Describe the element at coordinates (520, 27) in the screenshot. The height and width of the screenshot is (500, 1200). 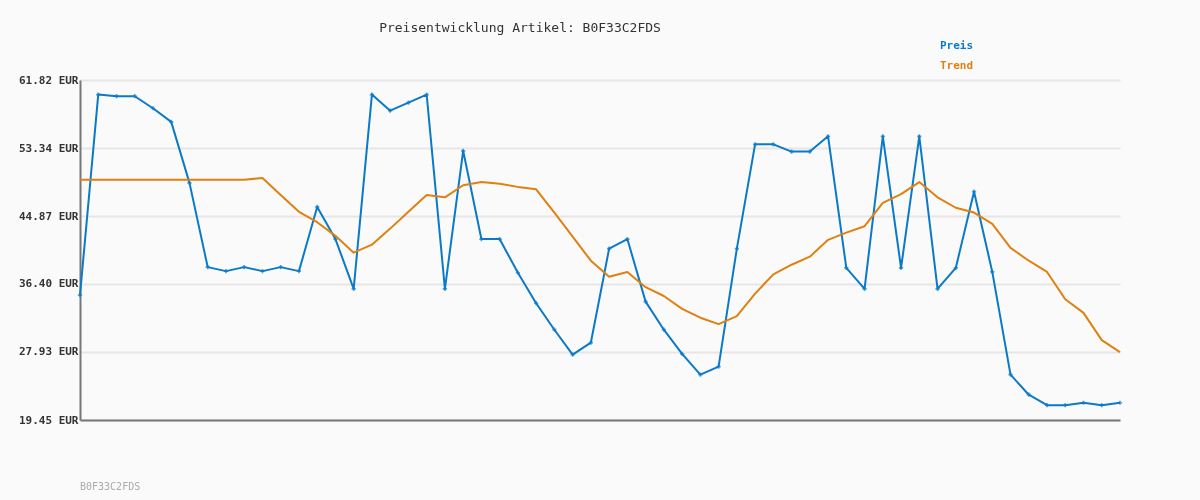
I see `chart-title: Preisentwicklung Artikel: B0F33C2FDS` at that location.